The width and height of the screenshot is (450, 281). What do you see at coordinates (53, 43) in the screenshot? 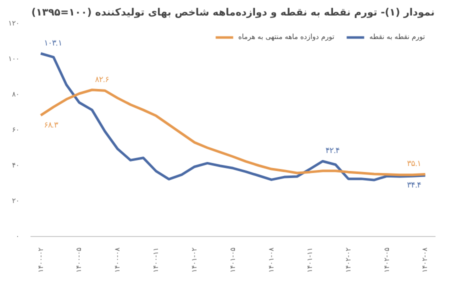
I see `data-label: ۱۰۳.۱` at bounding box center [53, 43].